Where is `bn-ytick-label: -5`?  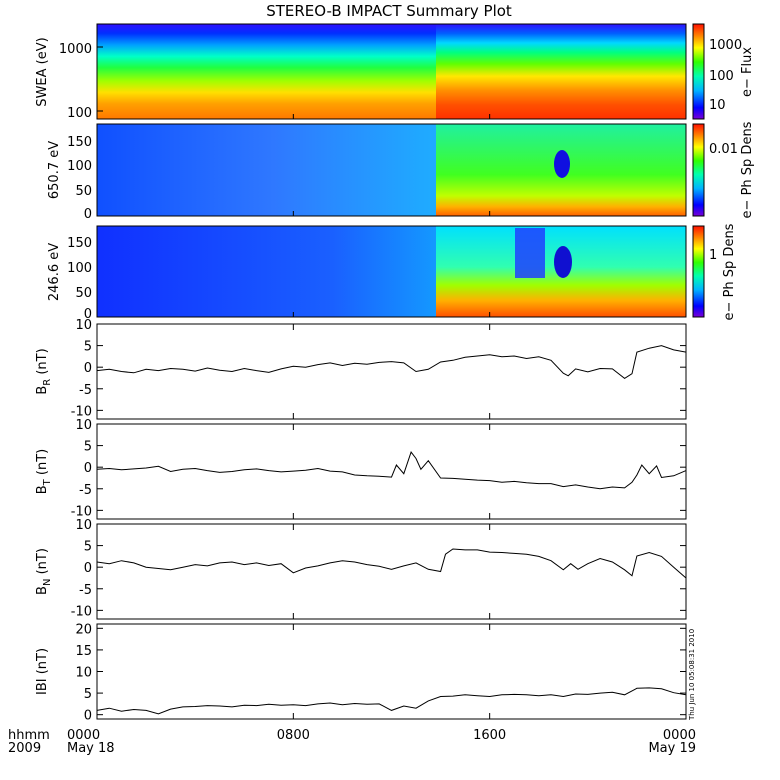
bn-ytick-label: -5 is located at coordinates (85, 590).